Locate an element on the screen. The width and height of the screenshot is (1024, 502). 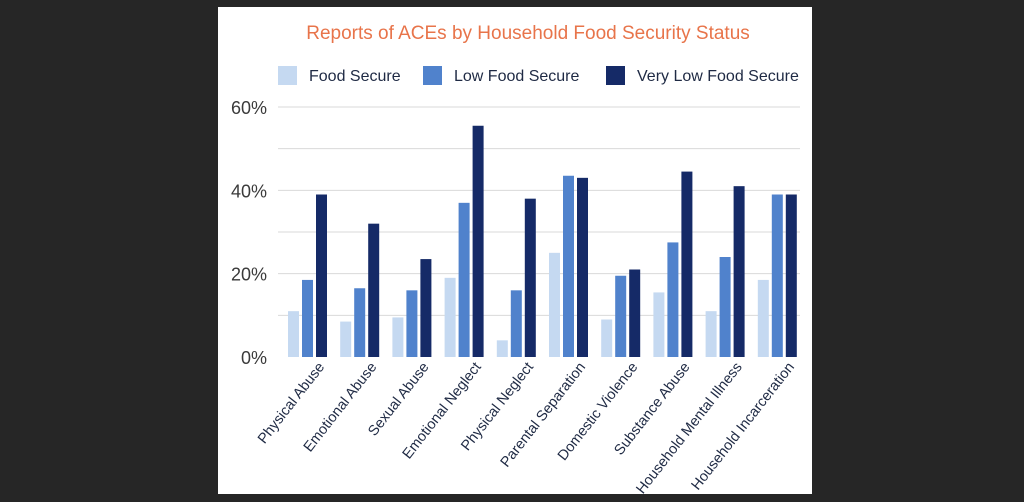
legend-label: Low Food Secure is located at coordinates (517, 76).